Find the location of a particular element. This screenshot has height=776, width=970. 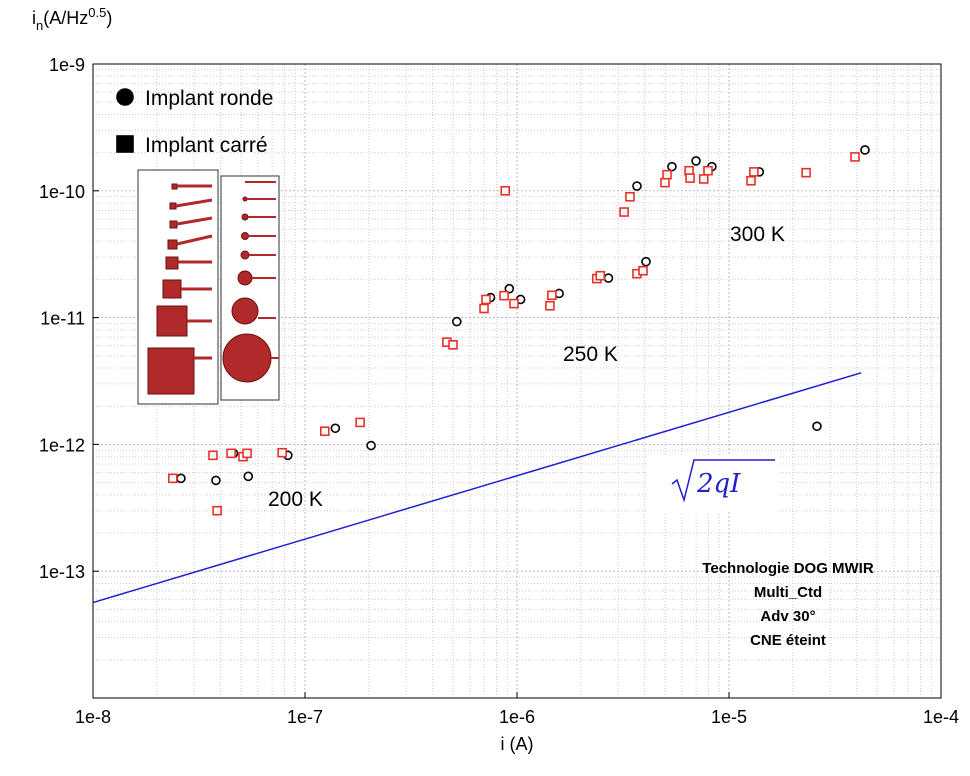

formula-box is located at coordinates (713, 484).